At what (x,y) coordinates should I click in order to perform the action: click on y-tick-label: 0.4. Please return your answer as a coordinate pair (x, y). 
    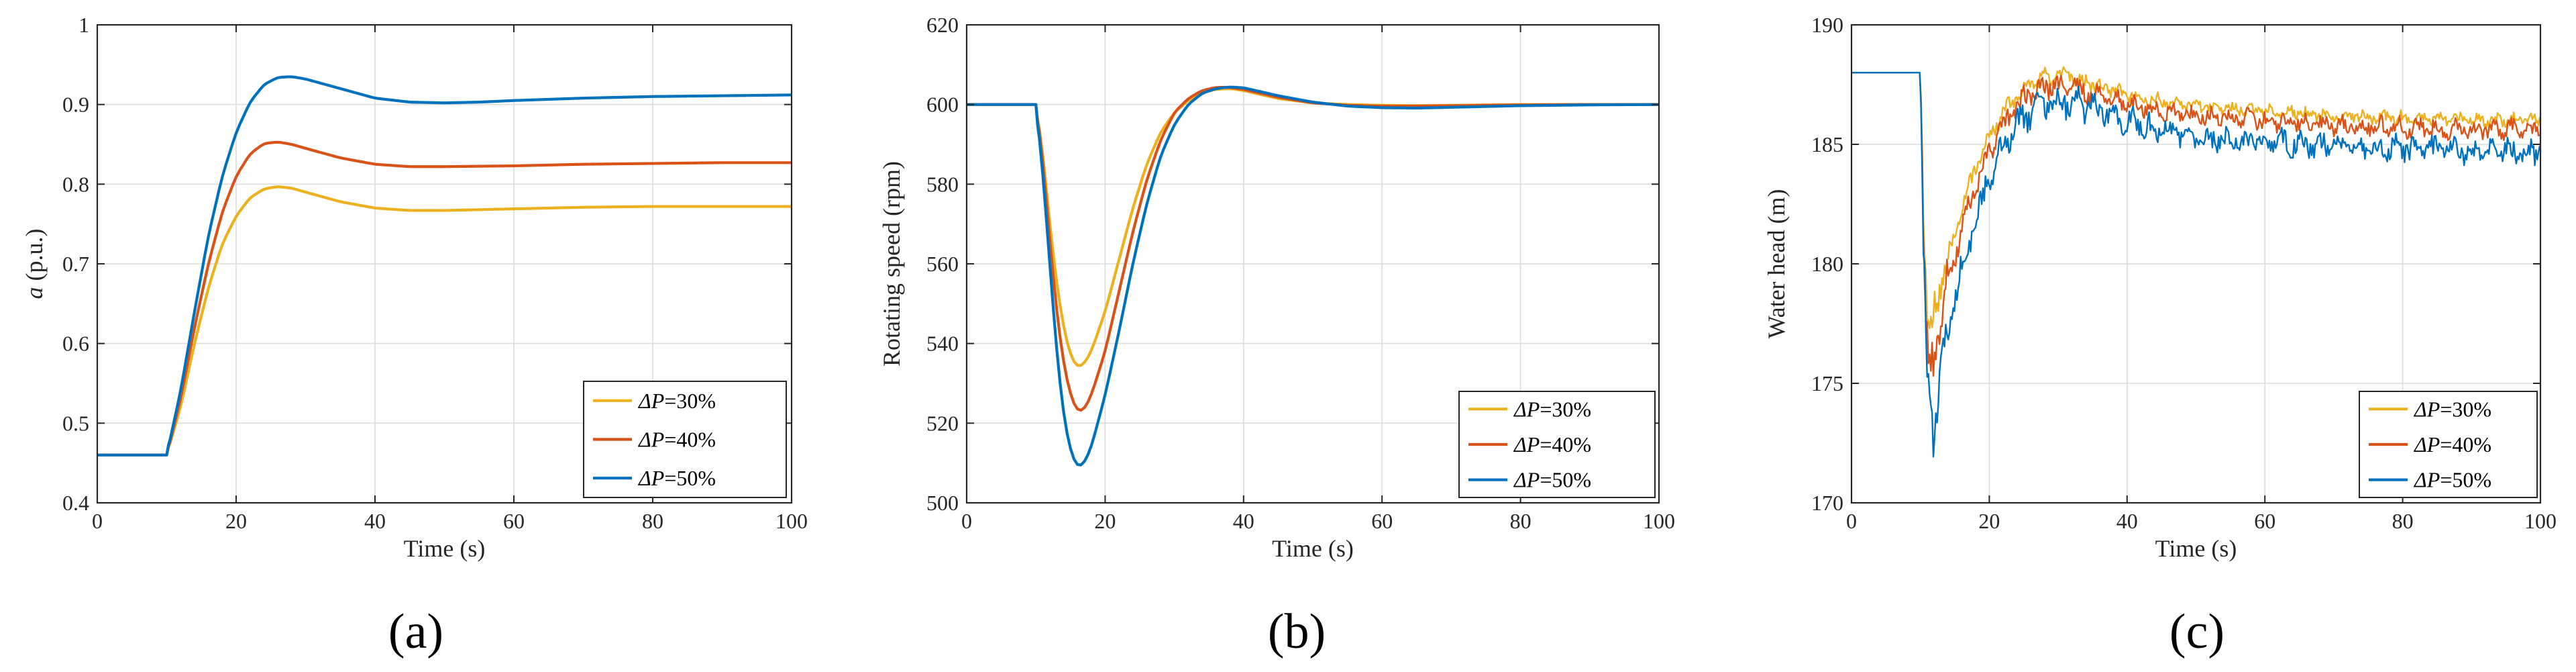
    Looking at the image, I should click on (75, 503).